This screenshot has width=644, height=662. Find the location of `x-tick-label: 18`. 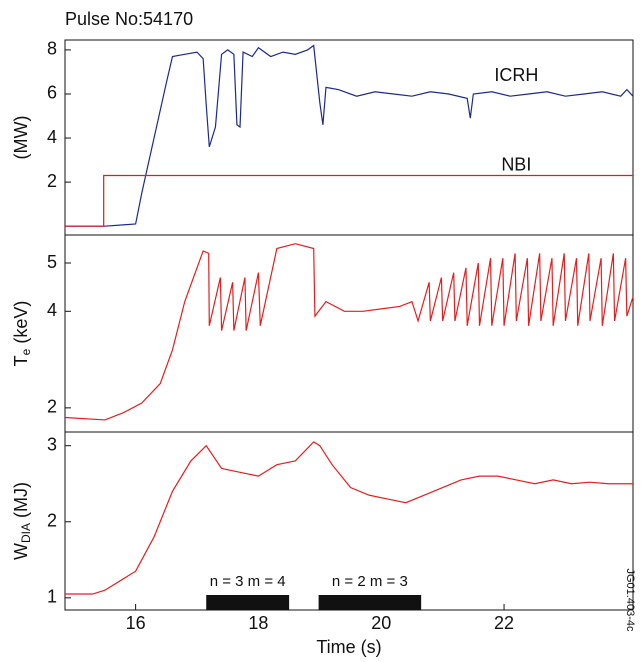

x-tick-label: 18 is located at coordinates (258, 623).